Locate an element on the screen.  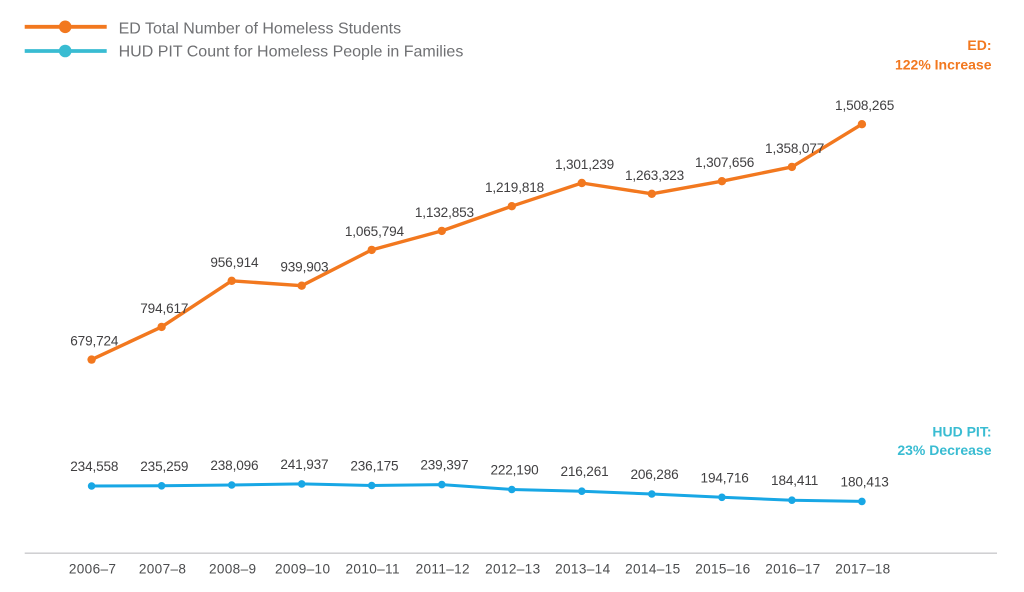
svg-text: 1,301,239 is located at coordinates (584, 164).